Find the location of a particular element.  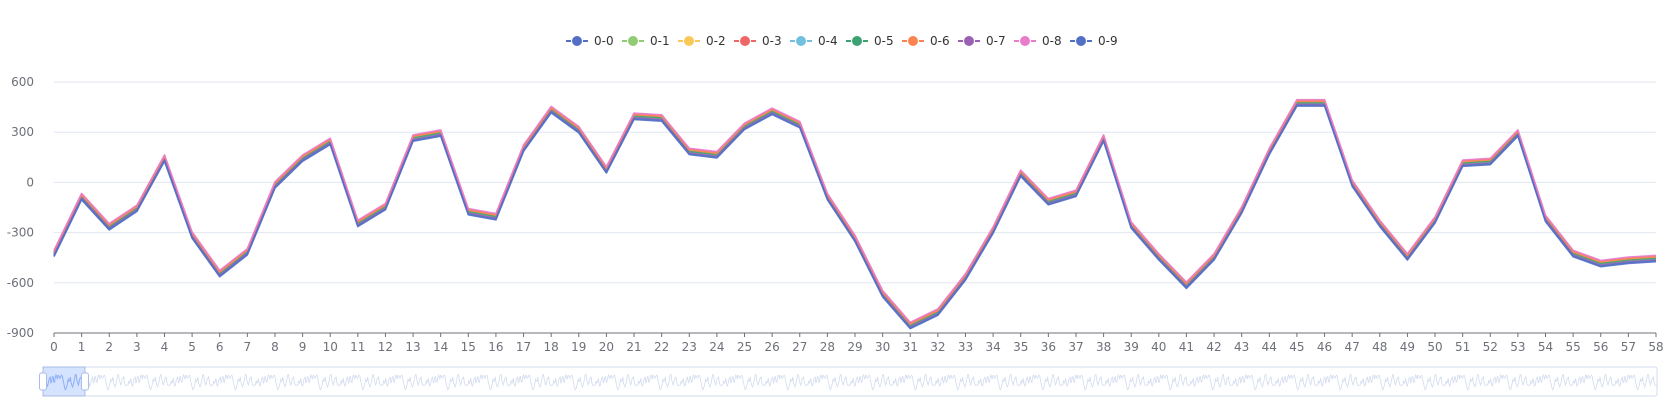

x-tick-label: 45 is located at coordinates (1296, 347).